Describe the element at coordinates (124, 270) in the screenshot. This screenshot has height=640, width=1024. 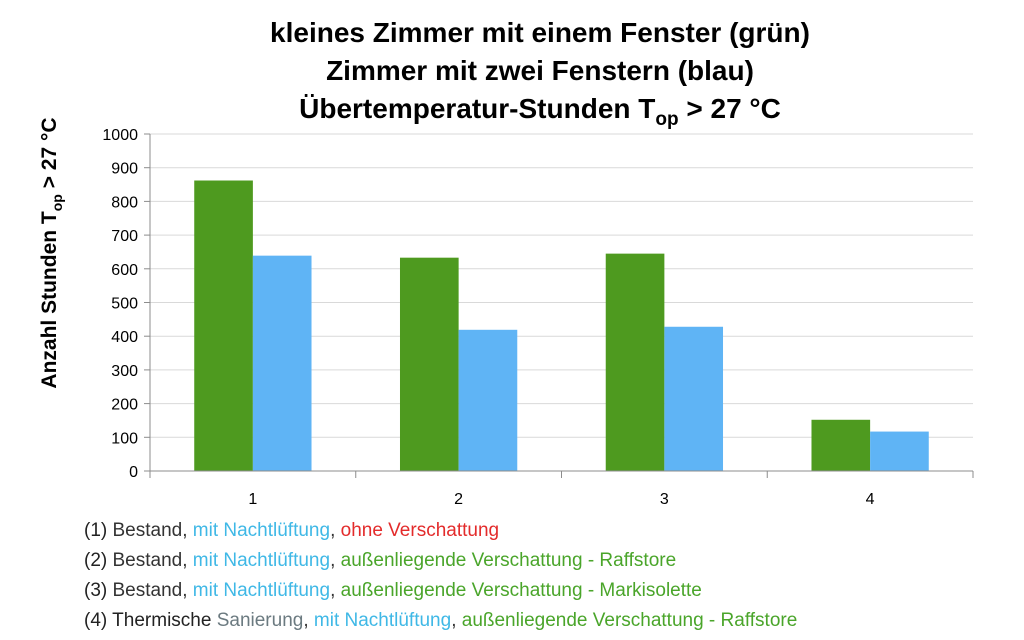
I see `y-tick-label: 600` at that location.